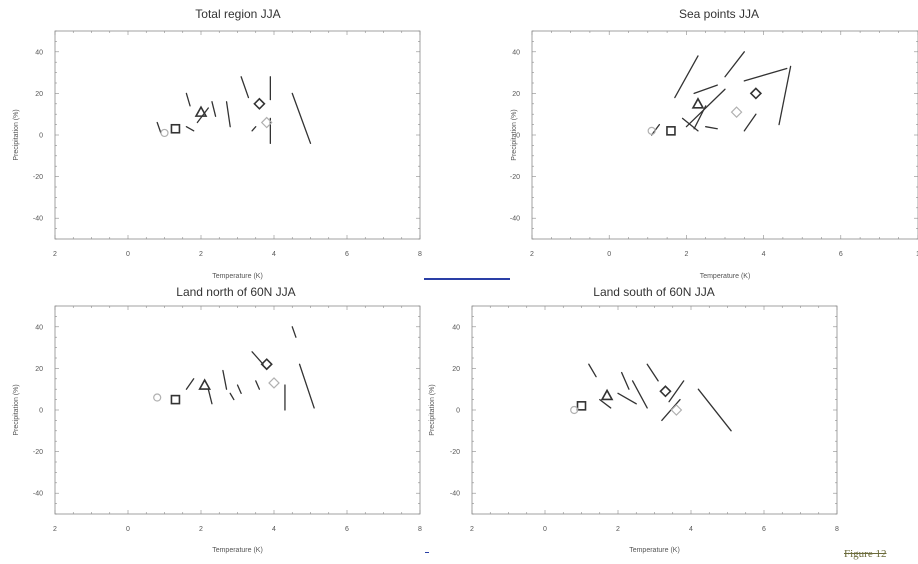 The height and width of the screenshot is (564, 918). I want to click on blue-rule, so click(467, 279).